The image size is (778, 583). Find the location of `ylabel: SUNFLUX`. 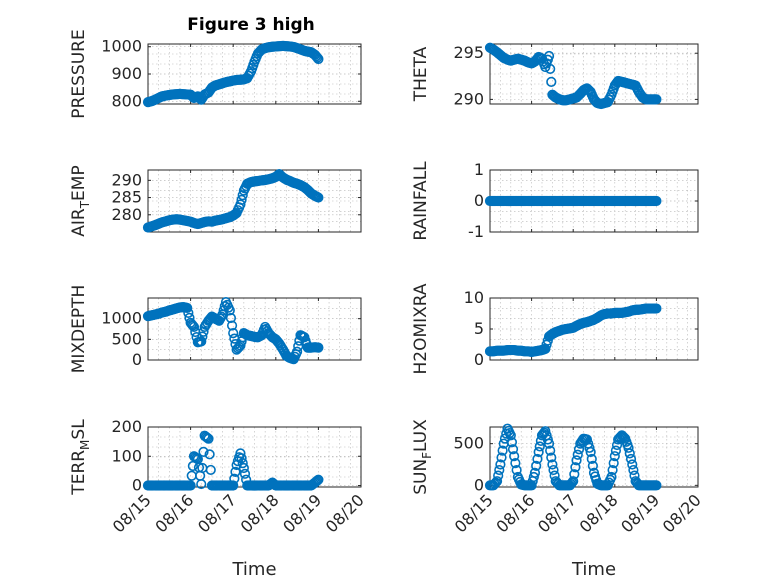

ylabel: SUNFLUX is located at coordinates (422, 457).